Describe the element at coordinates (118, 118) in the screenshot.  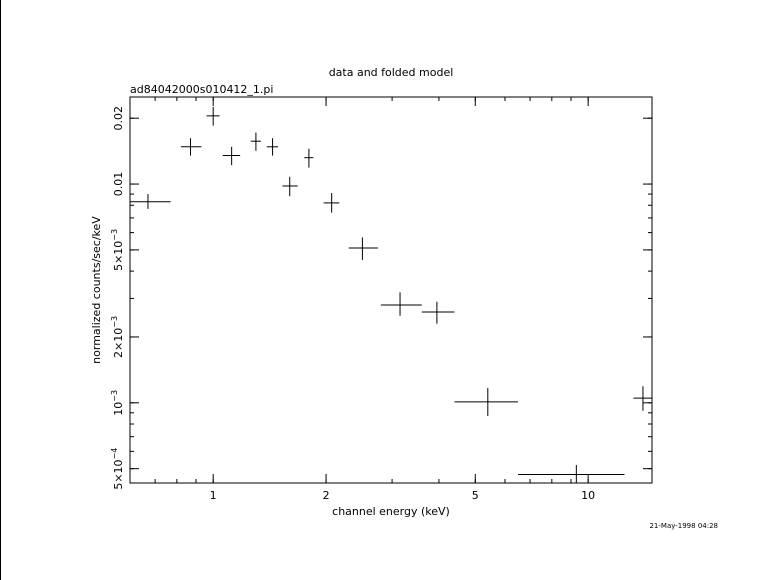
I see `y-tick-label: 0.02` at that location.